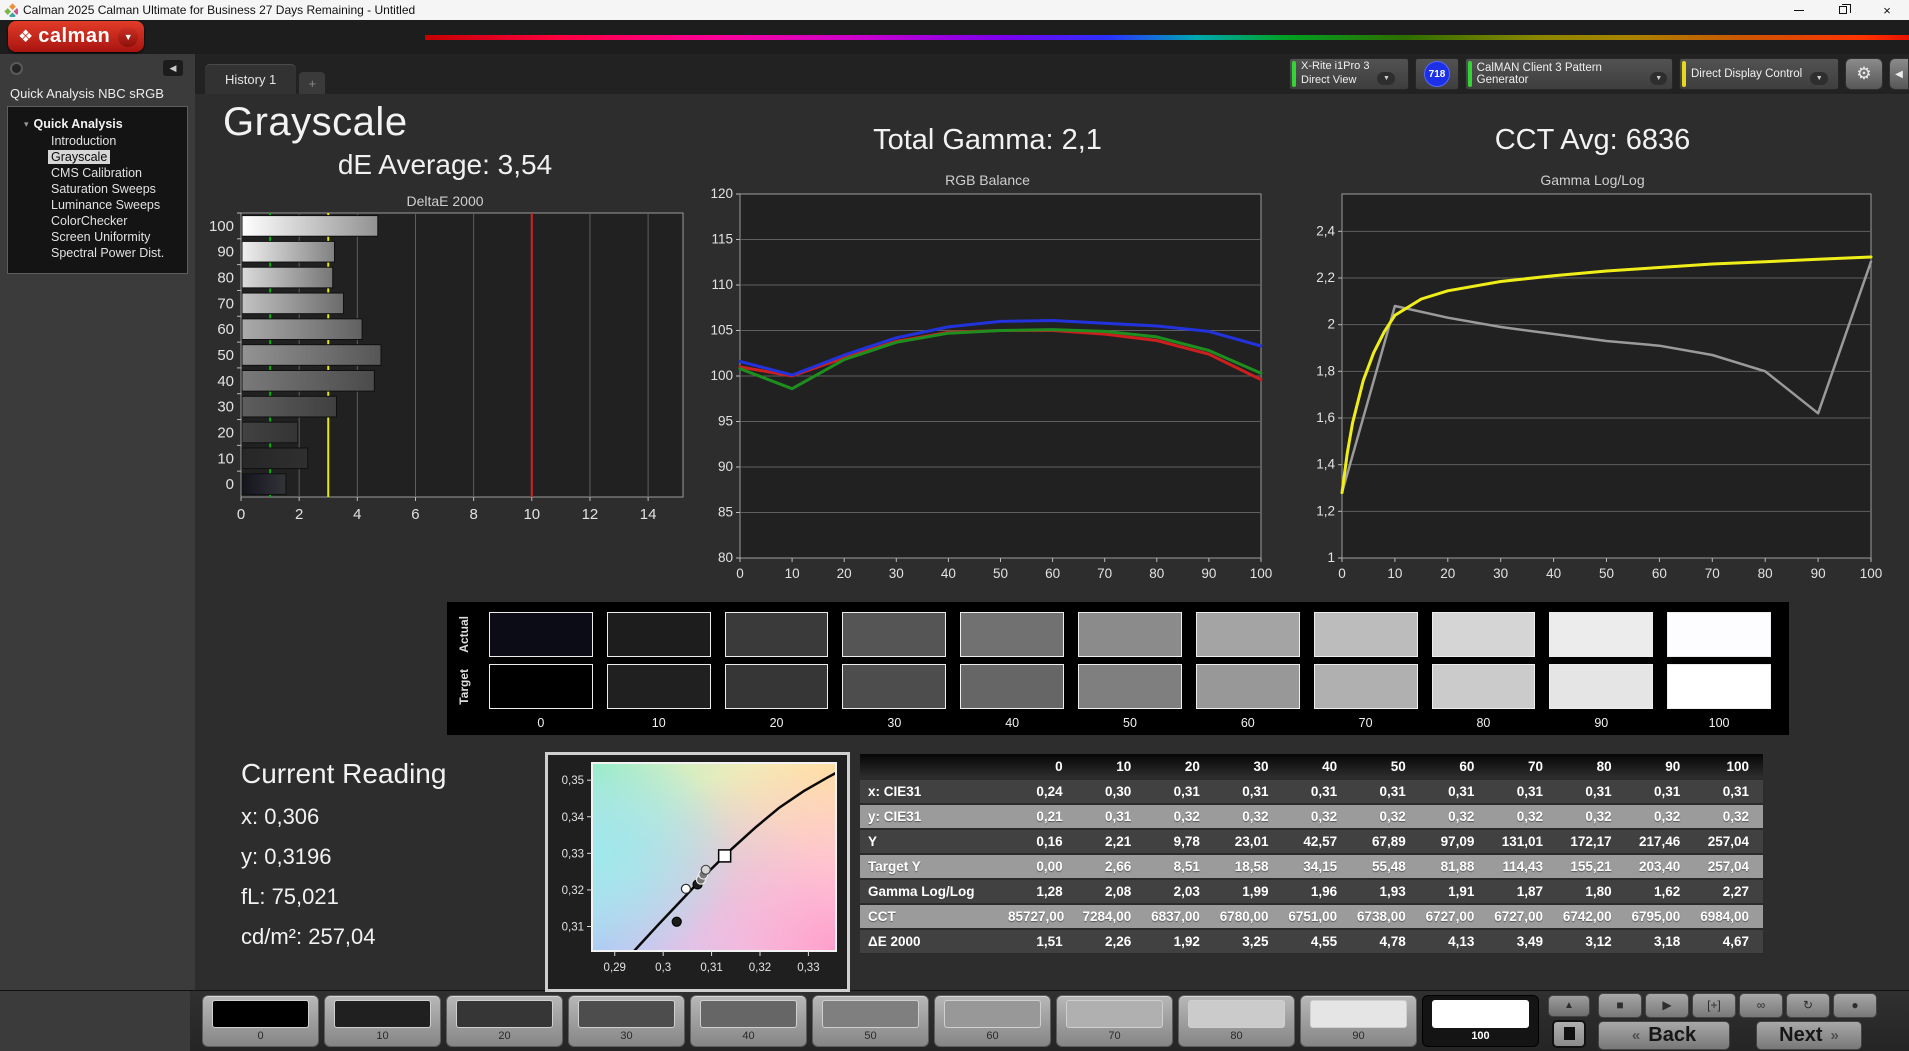 Image resolution: width=1909 pixels, height=1051 pixels. I want to click on table-header-cell: 100, so click(1728, 767).